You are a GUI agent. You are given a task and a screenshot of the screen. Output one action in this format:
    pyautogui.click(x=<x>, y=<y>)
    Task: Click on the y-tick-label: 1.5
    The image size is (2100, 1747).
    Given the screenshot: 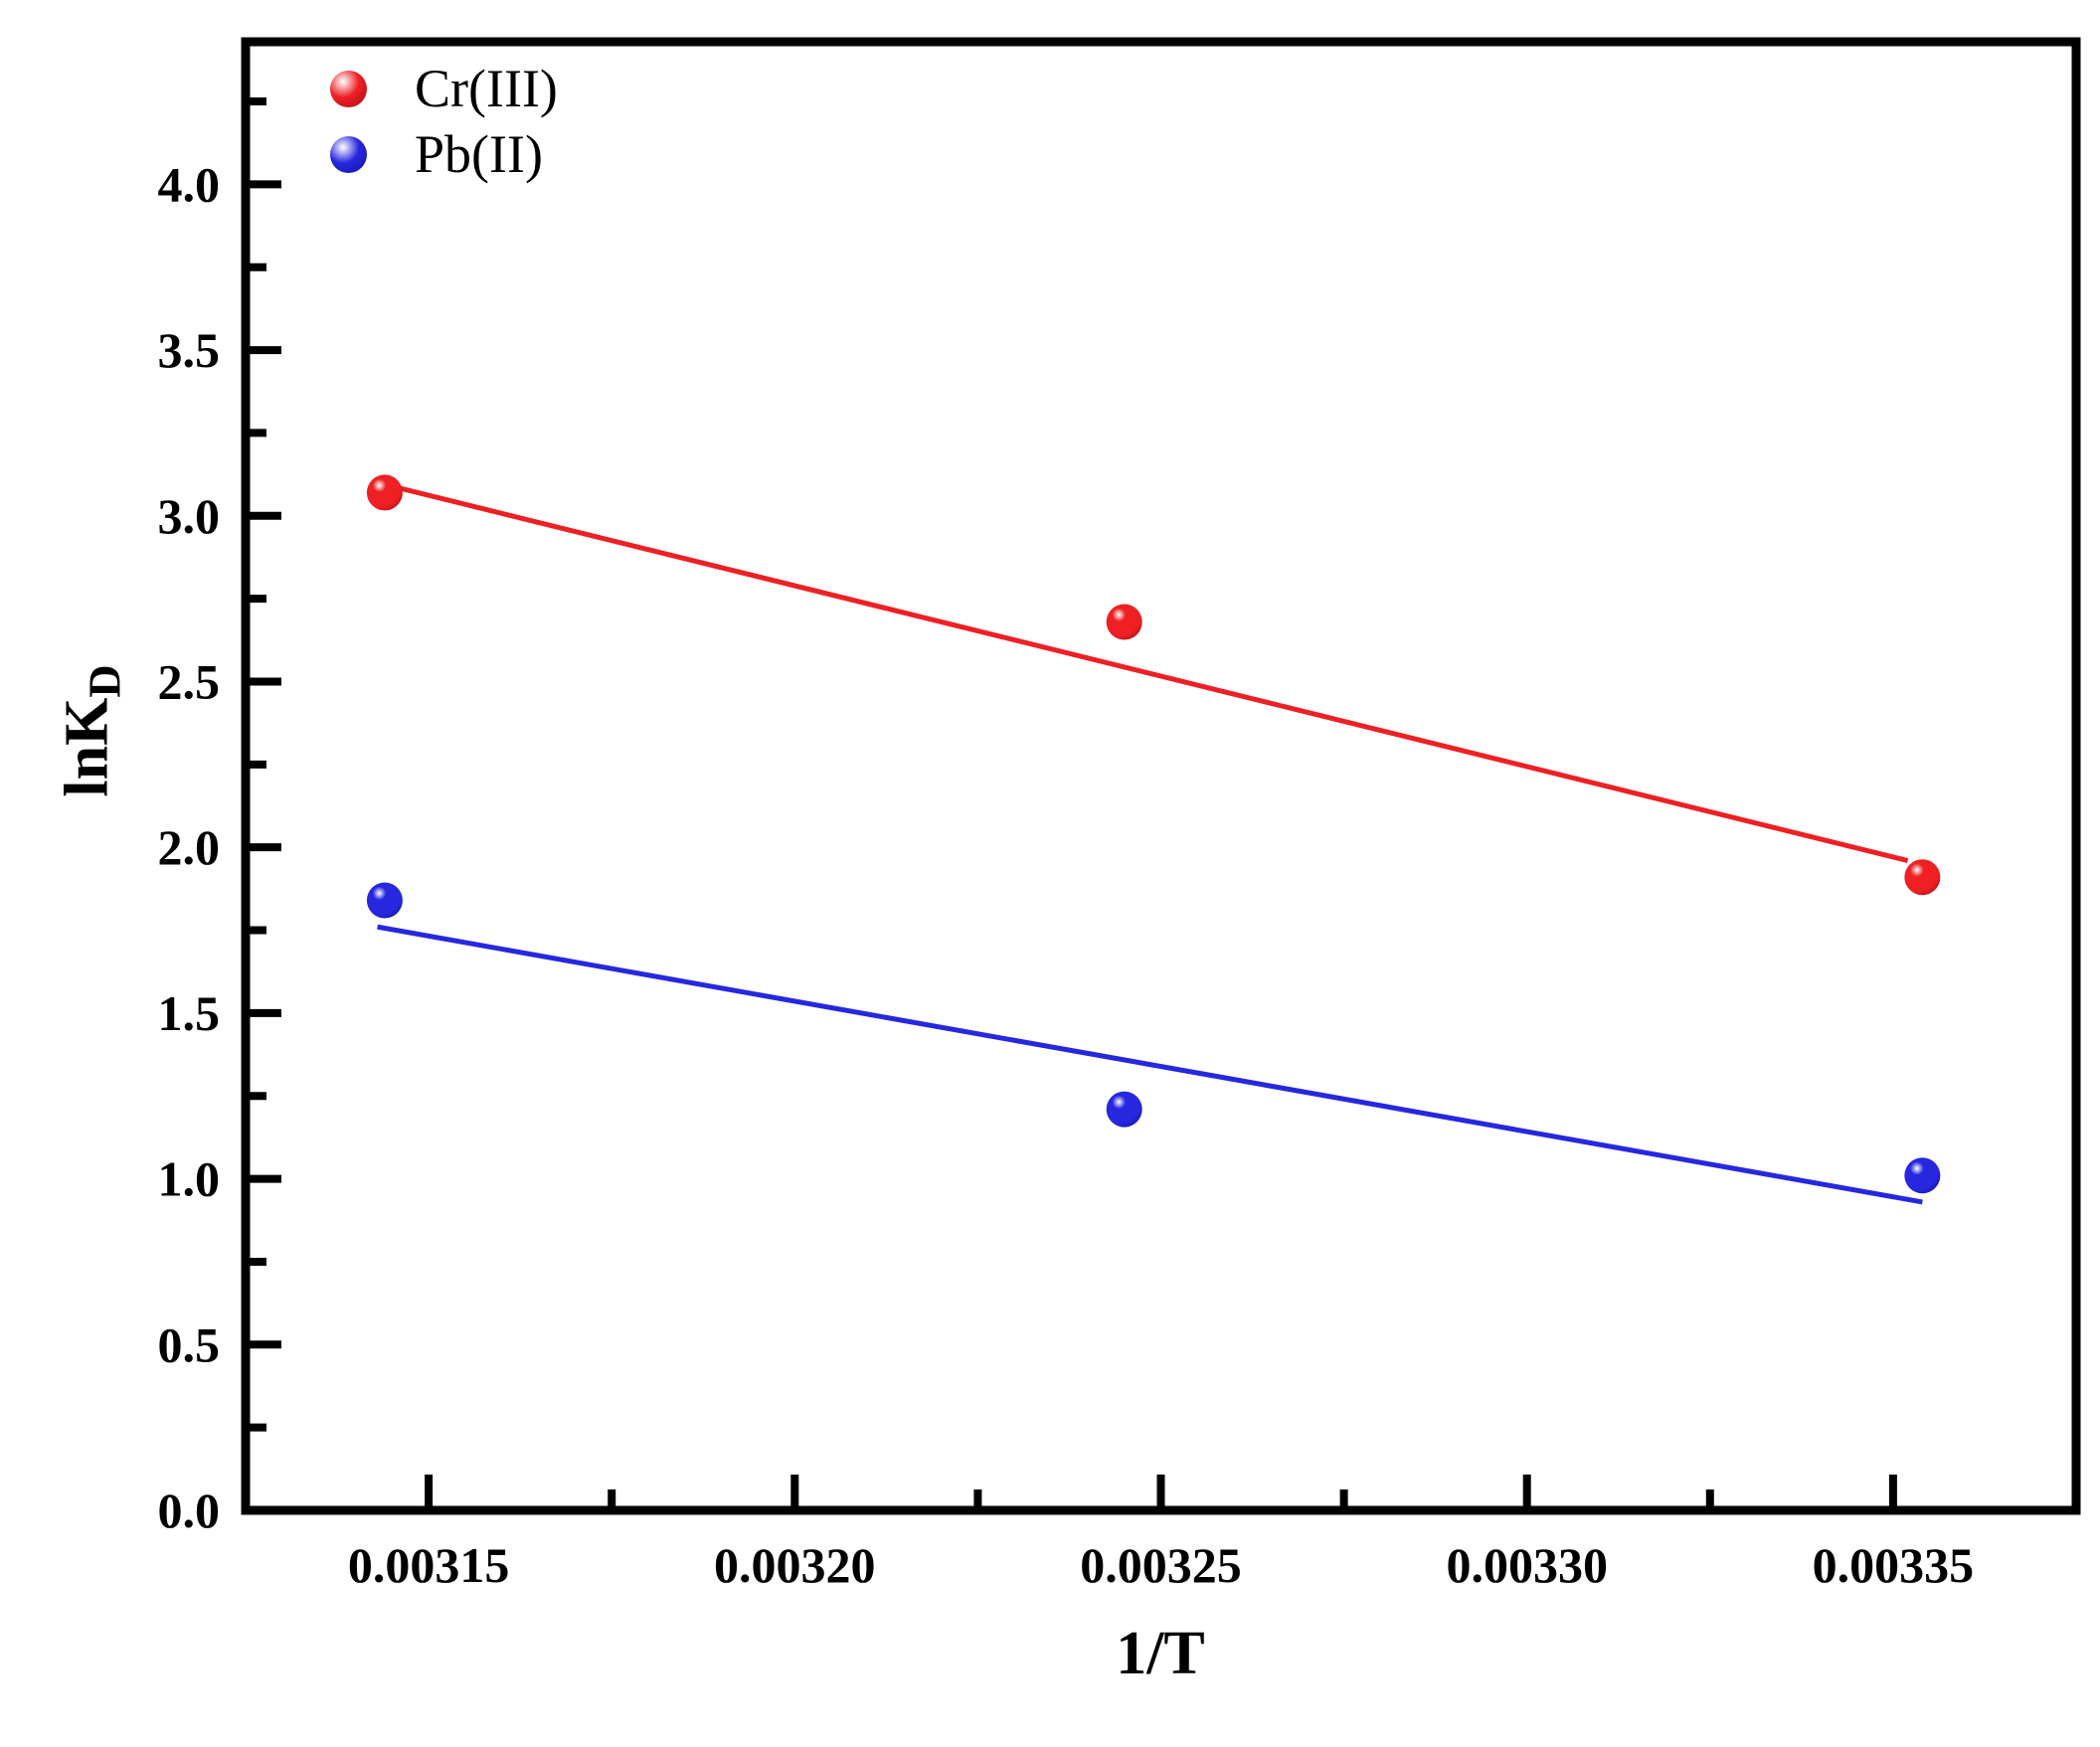 What is the action you would take?
    pyautogui.click(x=189, y=1013)
    